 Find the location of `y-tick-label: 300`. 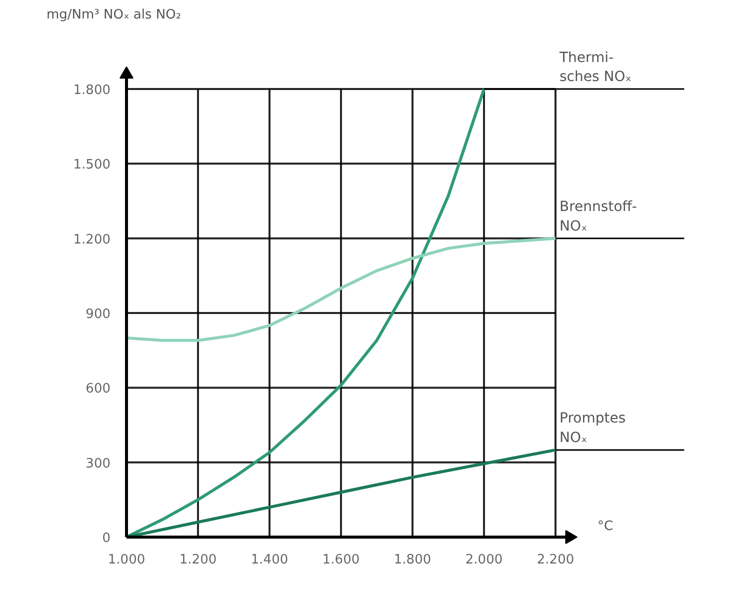

y-tick-label: 300 is located at coordinates (98, 464).